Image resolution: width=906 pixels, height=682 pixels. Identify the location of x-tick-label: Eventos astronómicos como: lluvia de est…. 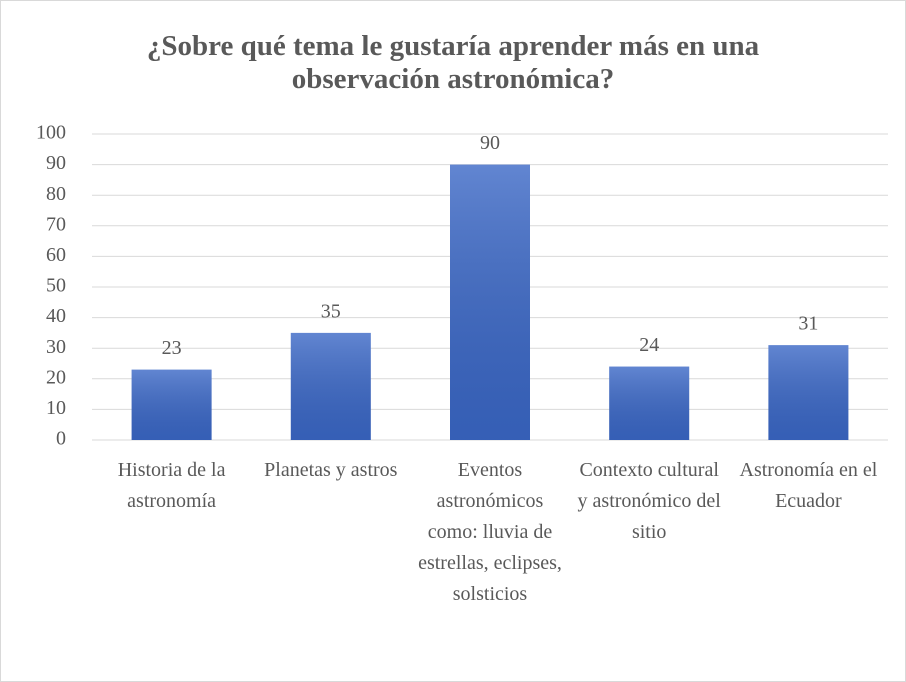
(490, 532).